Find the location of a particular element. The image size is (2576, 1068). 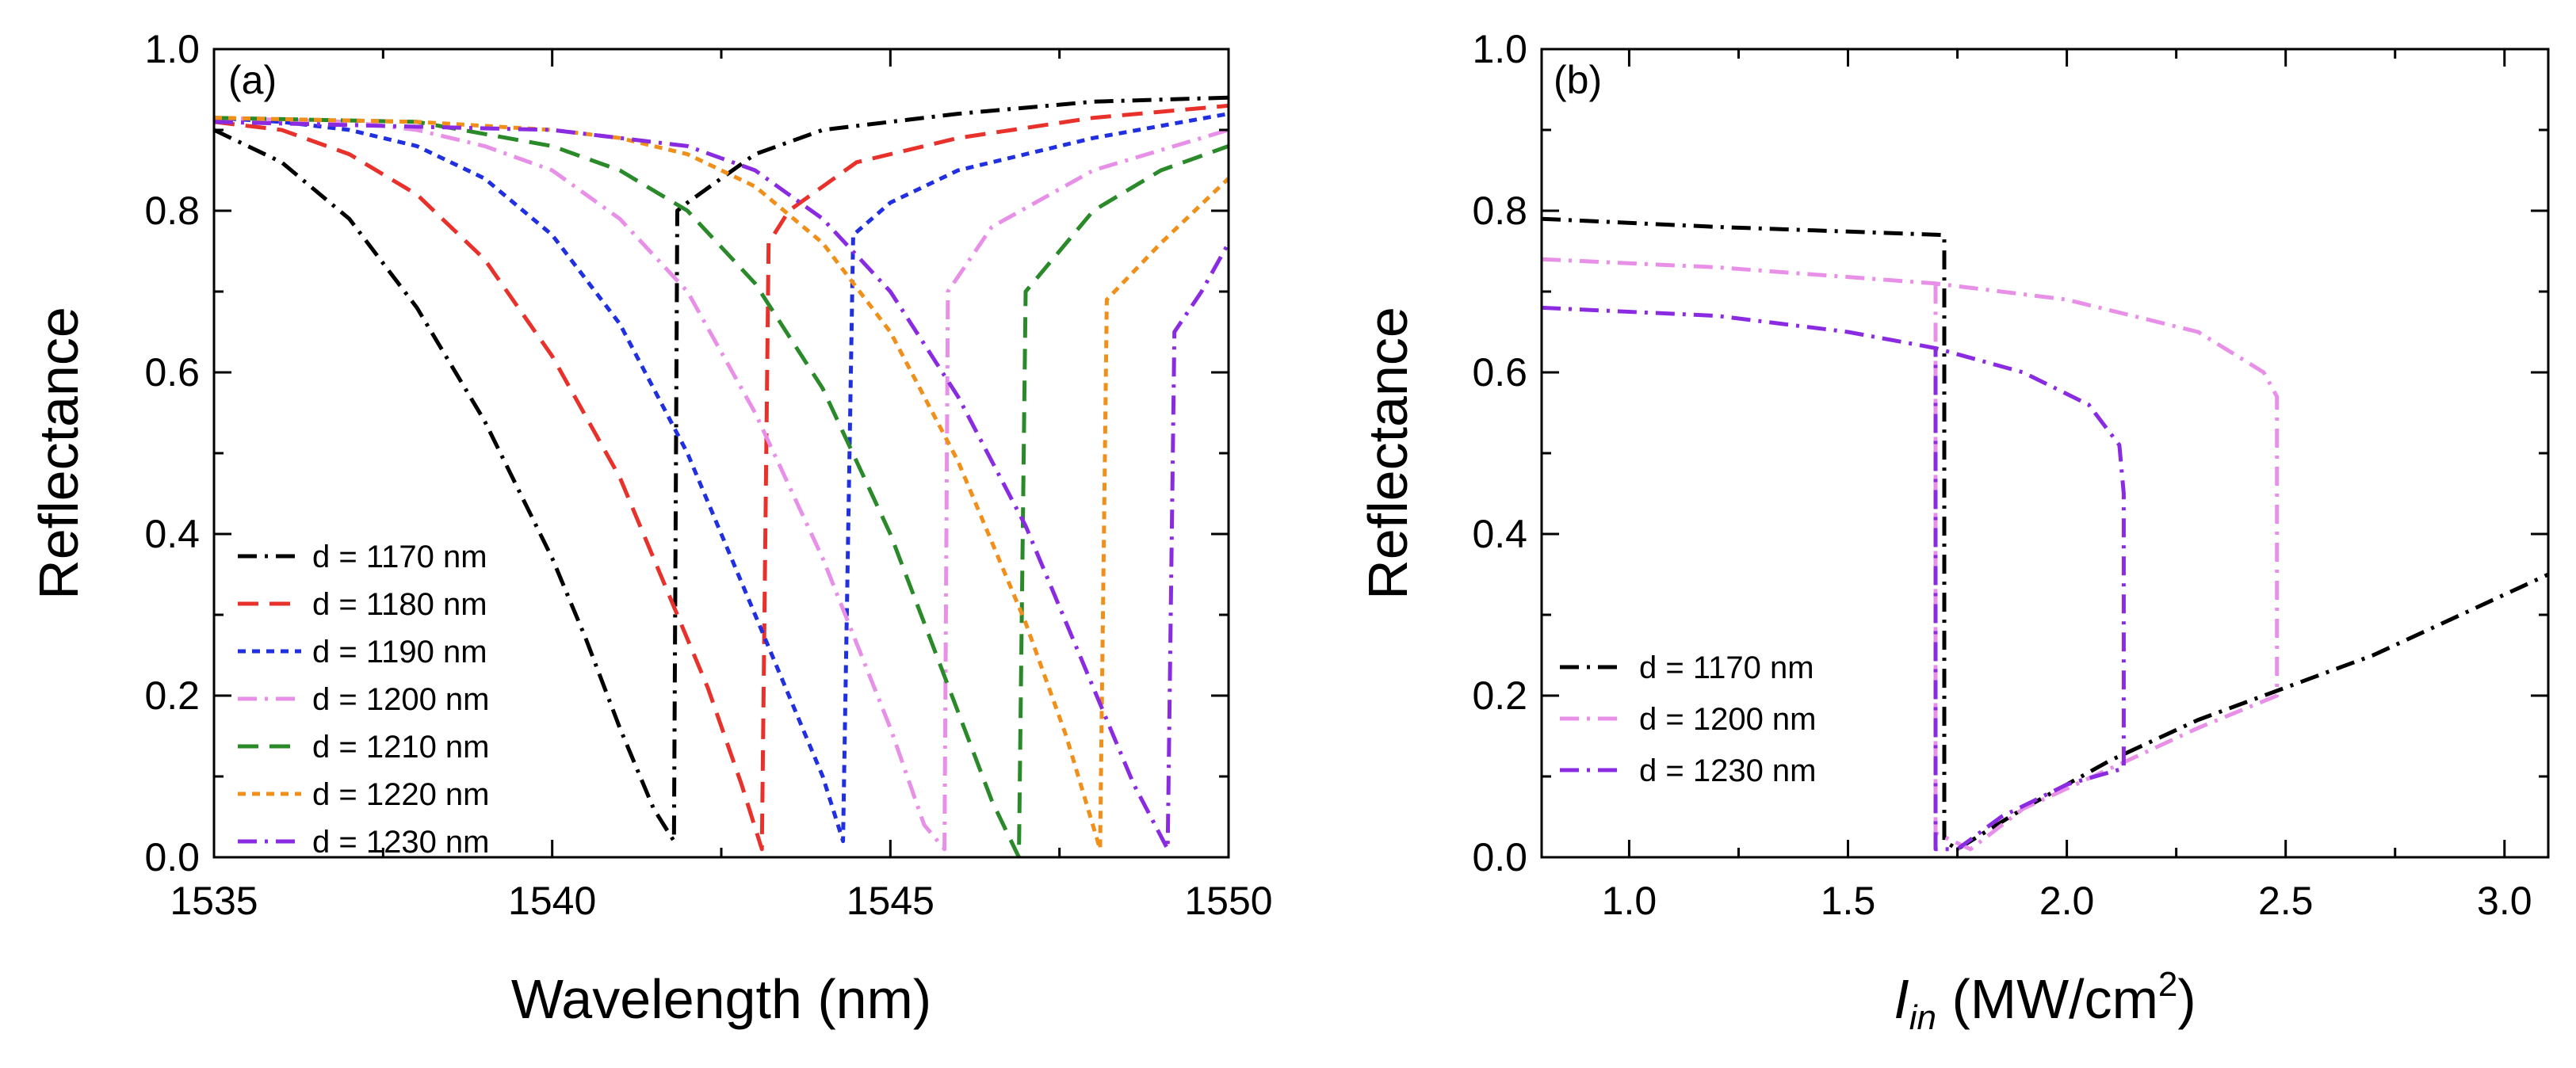

panel-a-legend-label-2: d = 1180 nm is located at coordinates (399, 605).